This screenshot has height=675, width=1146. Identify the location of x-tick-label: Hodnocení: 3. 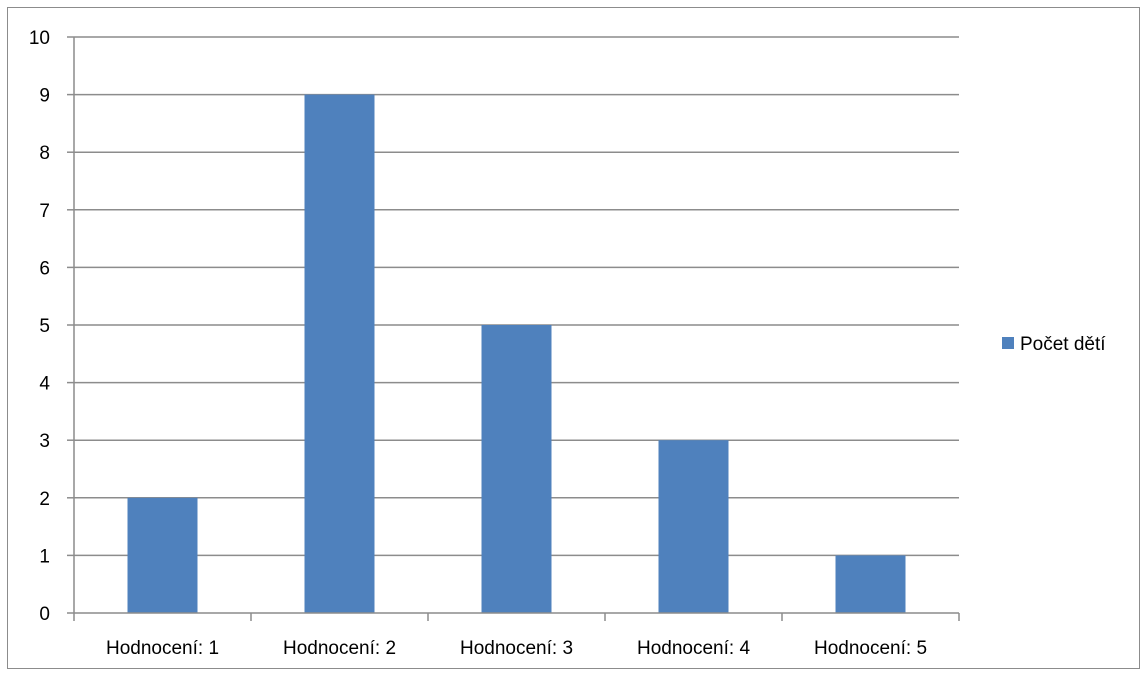
(516, 648).